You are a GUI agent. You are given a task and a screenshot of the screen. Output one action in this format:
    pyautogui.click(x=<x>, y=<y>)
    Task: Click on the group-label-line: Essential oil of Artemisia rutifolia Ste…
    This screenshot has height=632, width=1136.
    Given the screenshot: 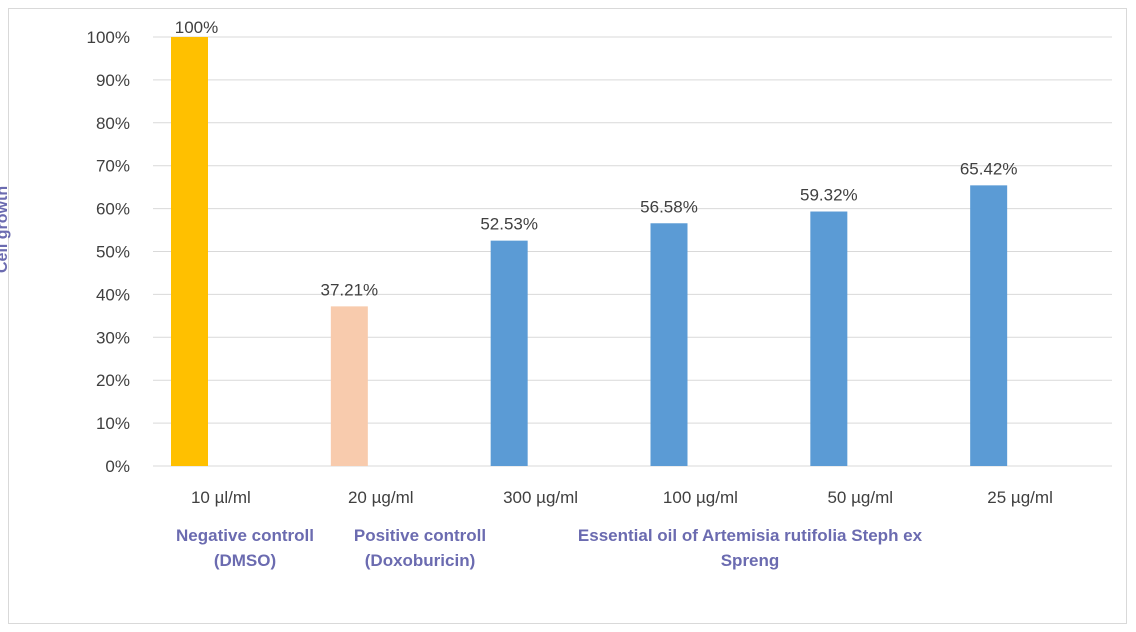 What is the action you would take?
    pyautogui.click(x=750, y=535)
    